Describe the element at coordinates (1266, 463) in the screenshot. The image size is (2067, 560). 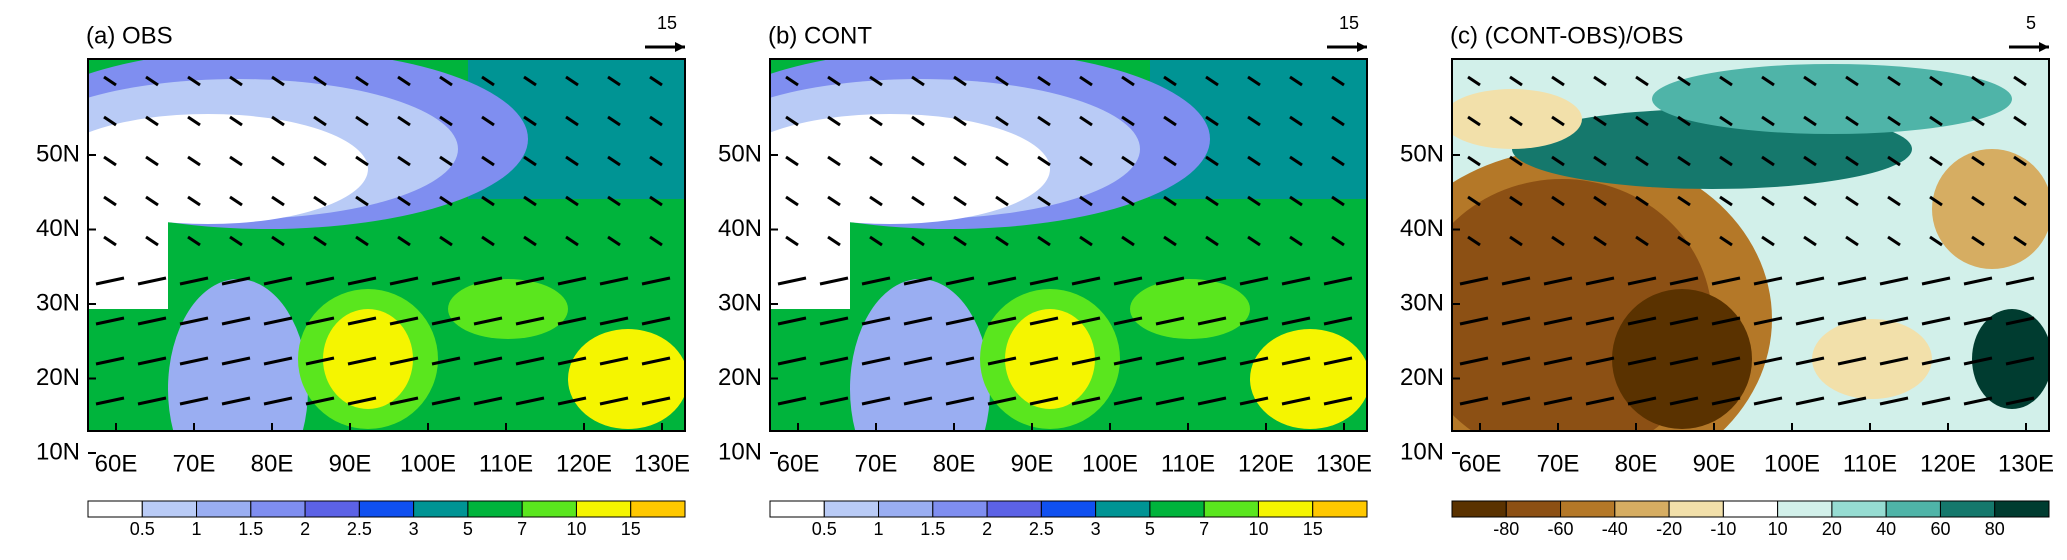
I see `lon-label: 120E` at that location.